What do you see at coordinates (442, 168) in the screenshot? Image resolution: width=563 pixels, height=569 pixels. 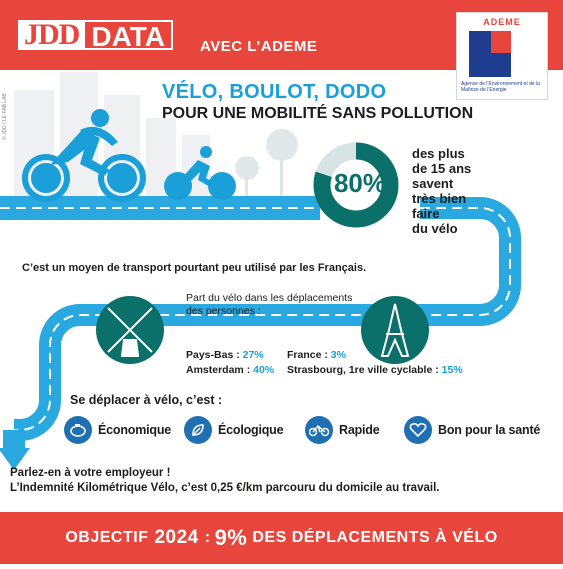 I see `stat-text-line: de 15 ans` at bounding box center [442, 168].